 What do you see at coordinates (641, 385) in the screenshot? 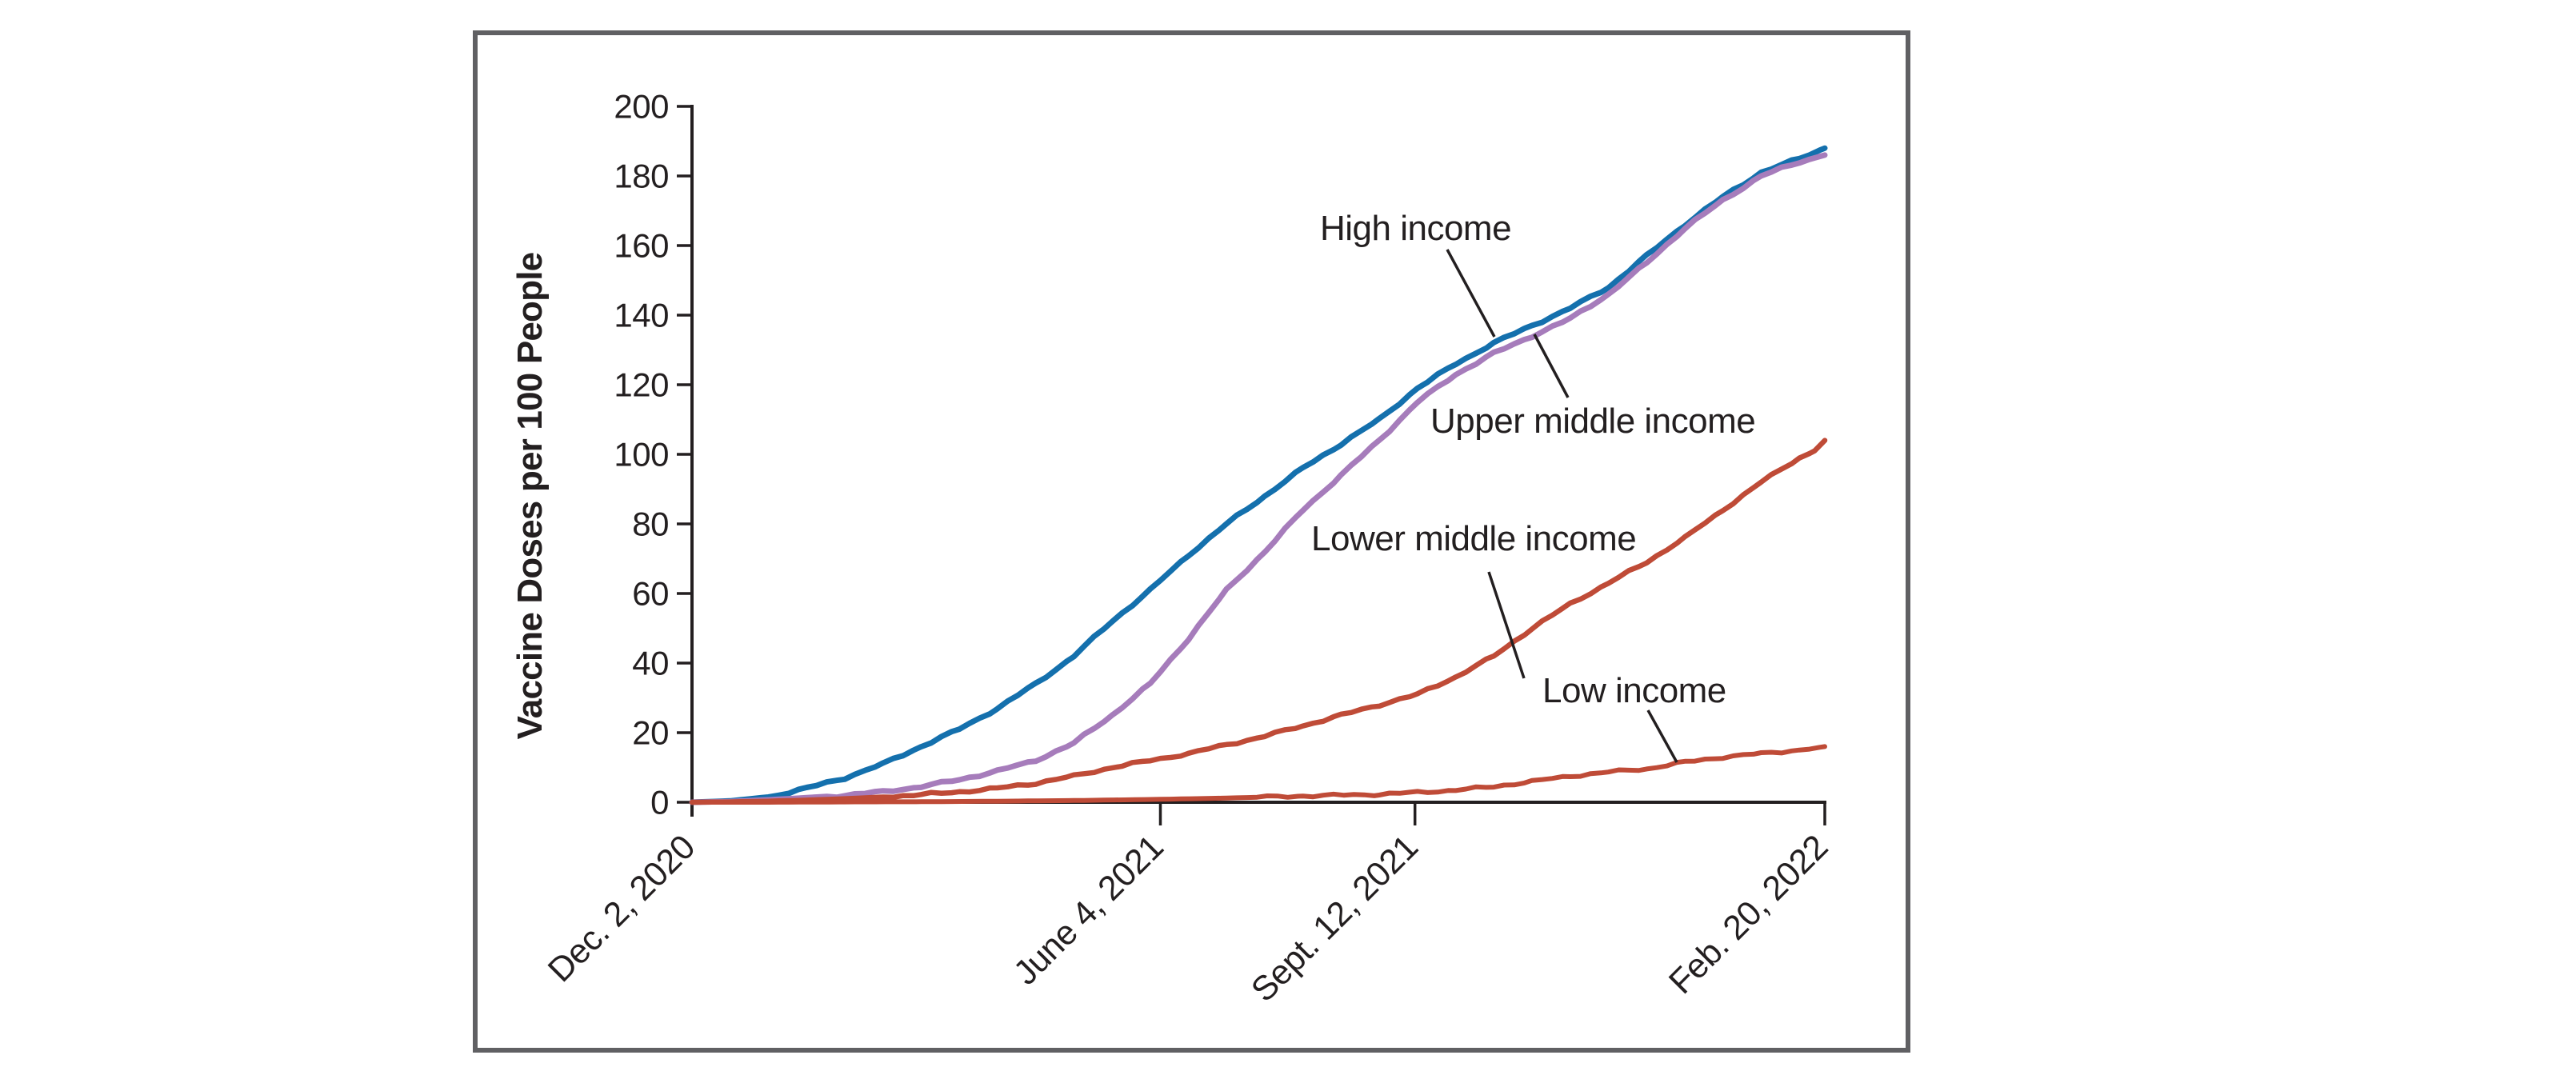
I see `y-tick-label: 120` at bounding box center [641, 385].